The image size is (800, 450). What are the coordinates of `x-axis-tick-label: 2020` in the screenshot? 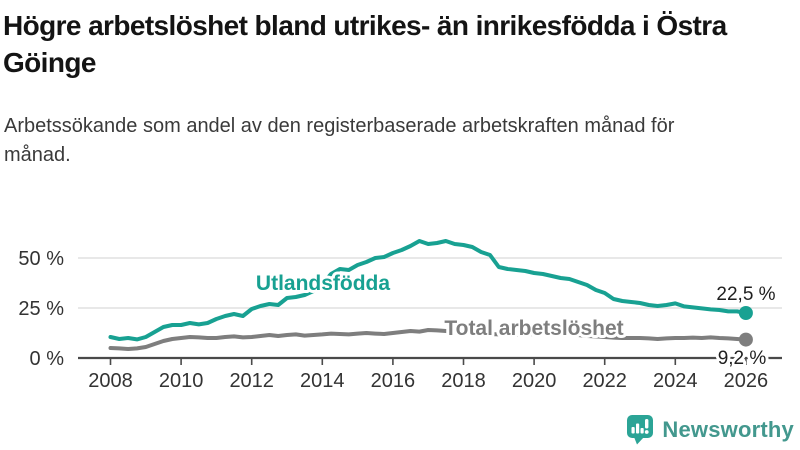 It's located at (534, 381).